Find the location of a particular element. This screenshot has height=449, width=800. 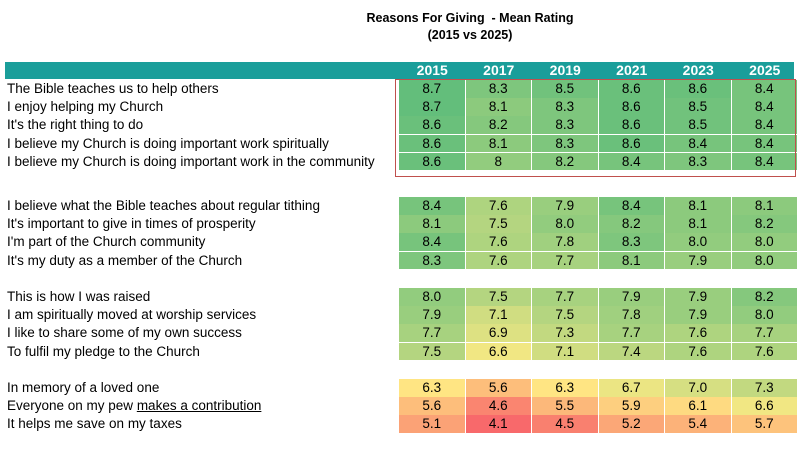

row-label: It helps me save on my taxes is located at coordinates (94, 424).